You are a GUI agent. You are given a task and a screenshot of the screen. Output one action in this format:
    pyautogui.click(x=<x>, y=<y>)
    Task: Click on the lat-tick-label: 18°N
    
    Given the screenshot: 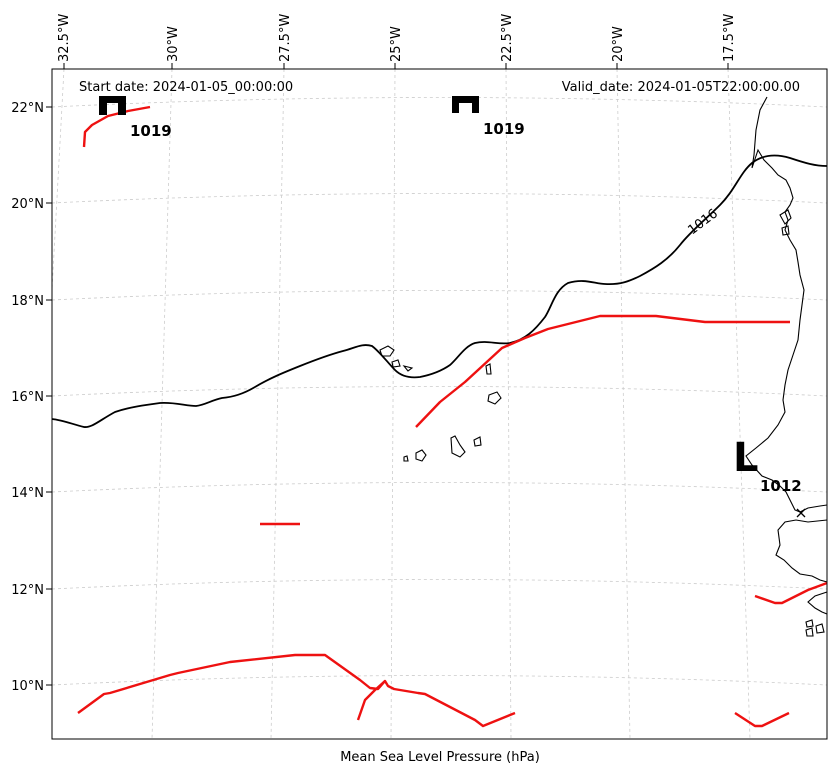 What is the action you would take?
    pyautogui.click(x=27, y=301)
    